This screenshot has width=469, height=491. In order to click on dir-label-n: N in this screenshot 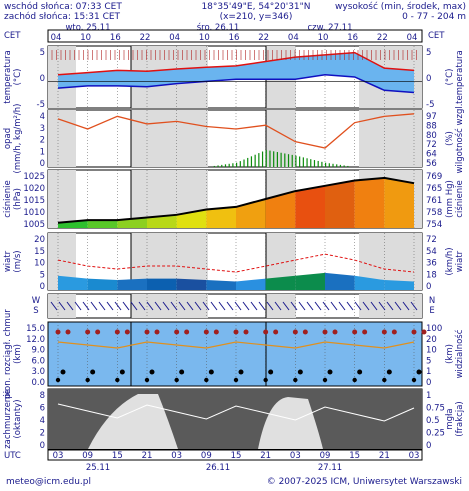, I will do `click(432, 301)`.